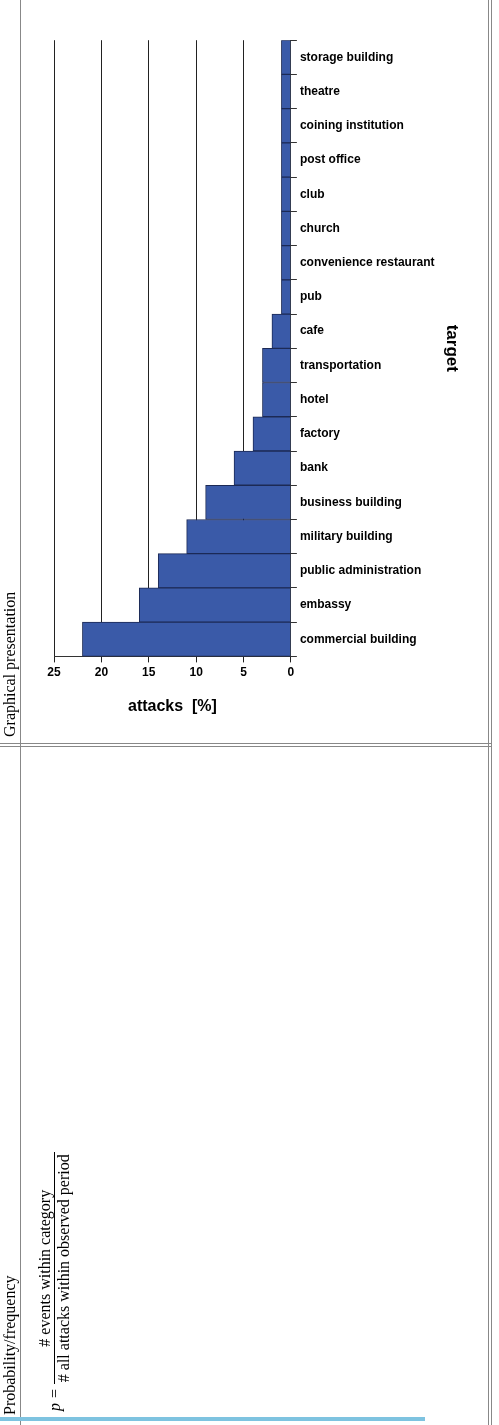 The width and height of the screenshot is (499, 1425). What do you see at coordinates (312, 330) in the screenshot?
I see `y-tick-label: cafe` at bounding box center [312, 330].